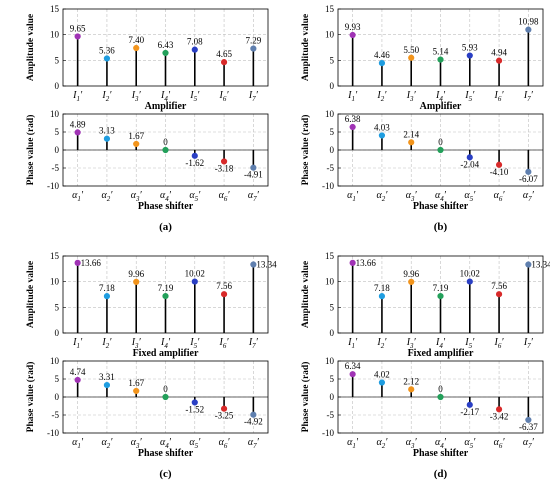 Image resolution: width=550 pixels, height=493 pixels. I want to click on phase-plot-data-label: -4.92, so click(253, 422).